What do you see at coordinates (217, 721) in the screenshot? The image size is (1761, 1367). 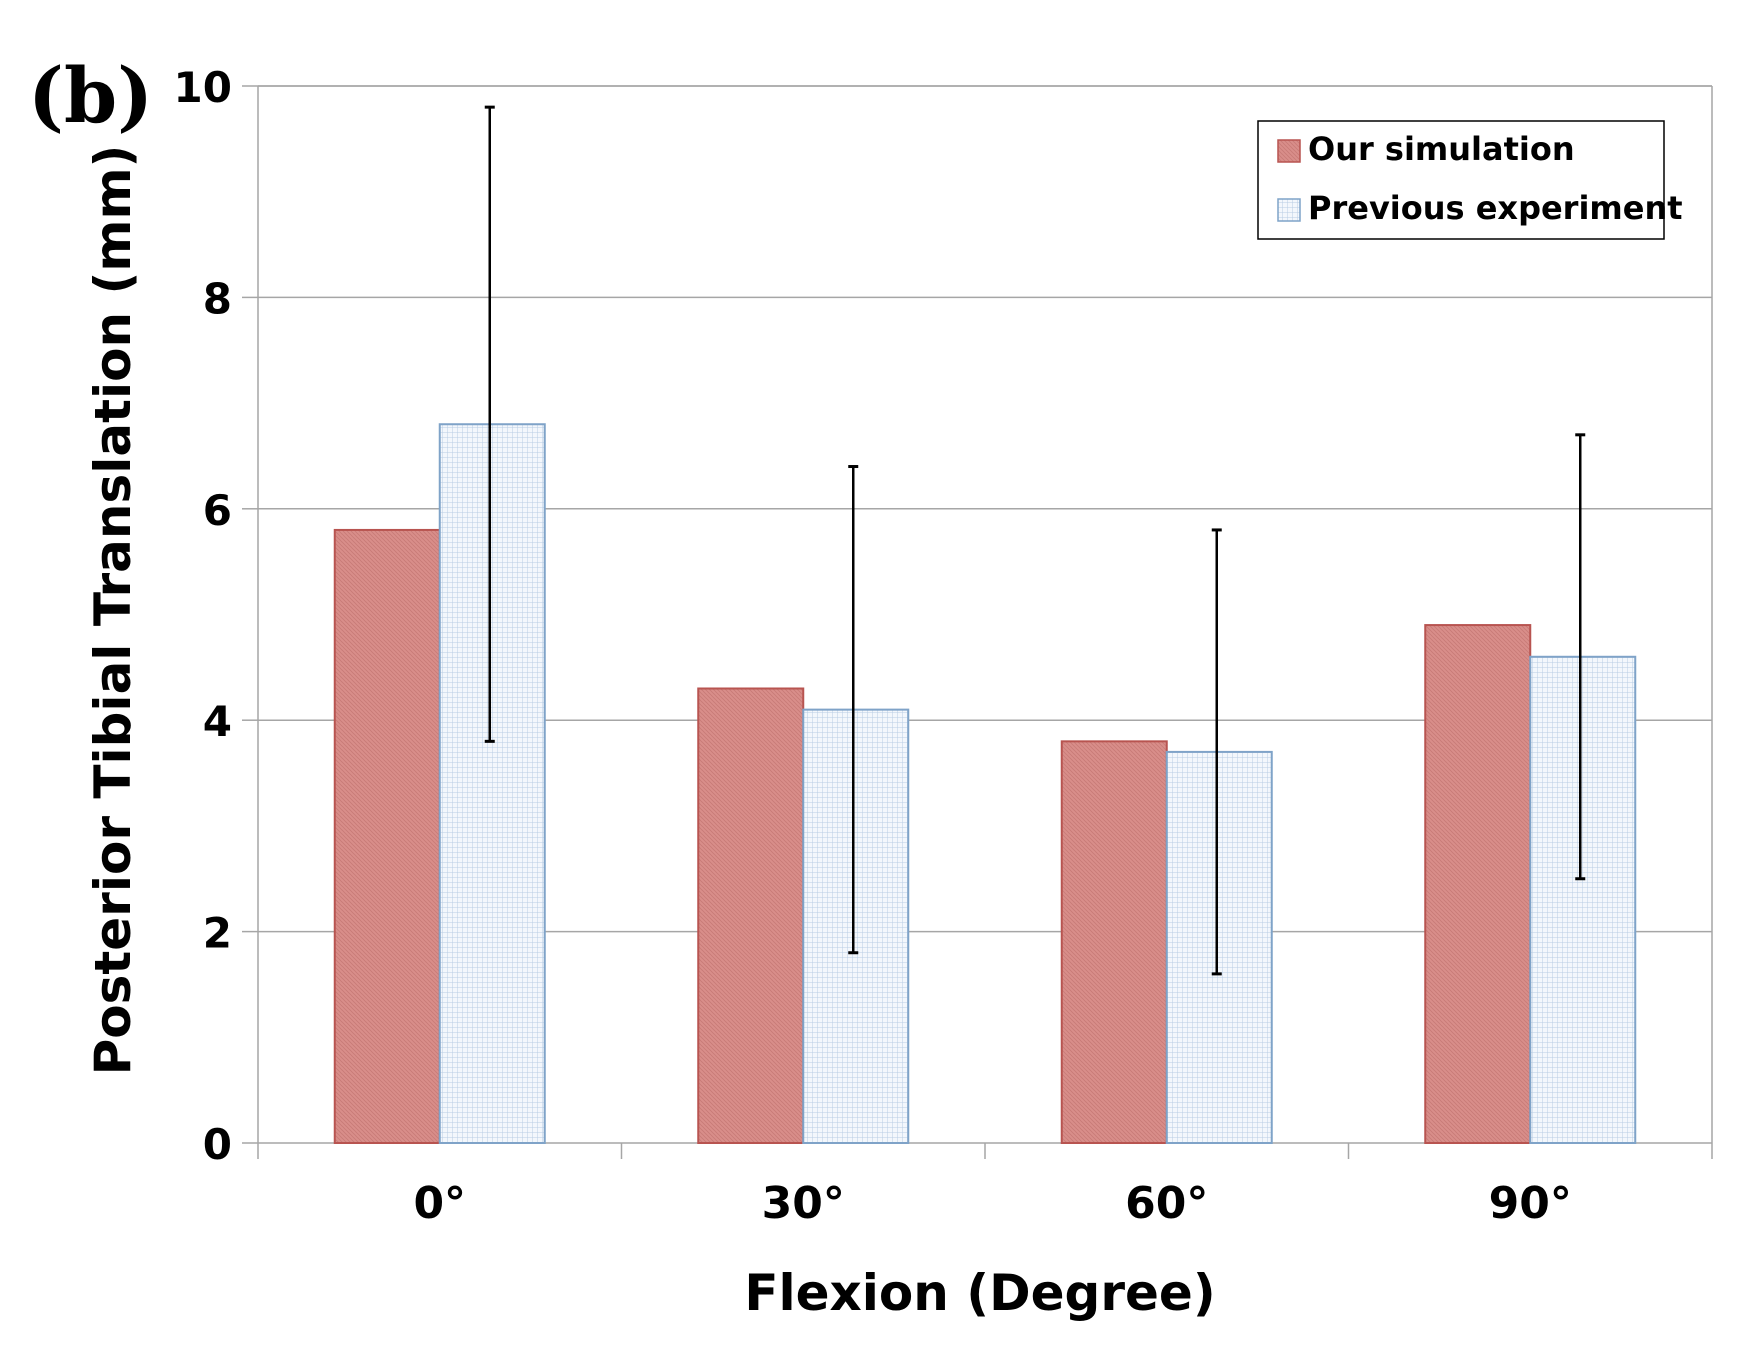 I see `y-tick-label: 4` at bounding box center [217, 721].